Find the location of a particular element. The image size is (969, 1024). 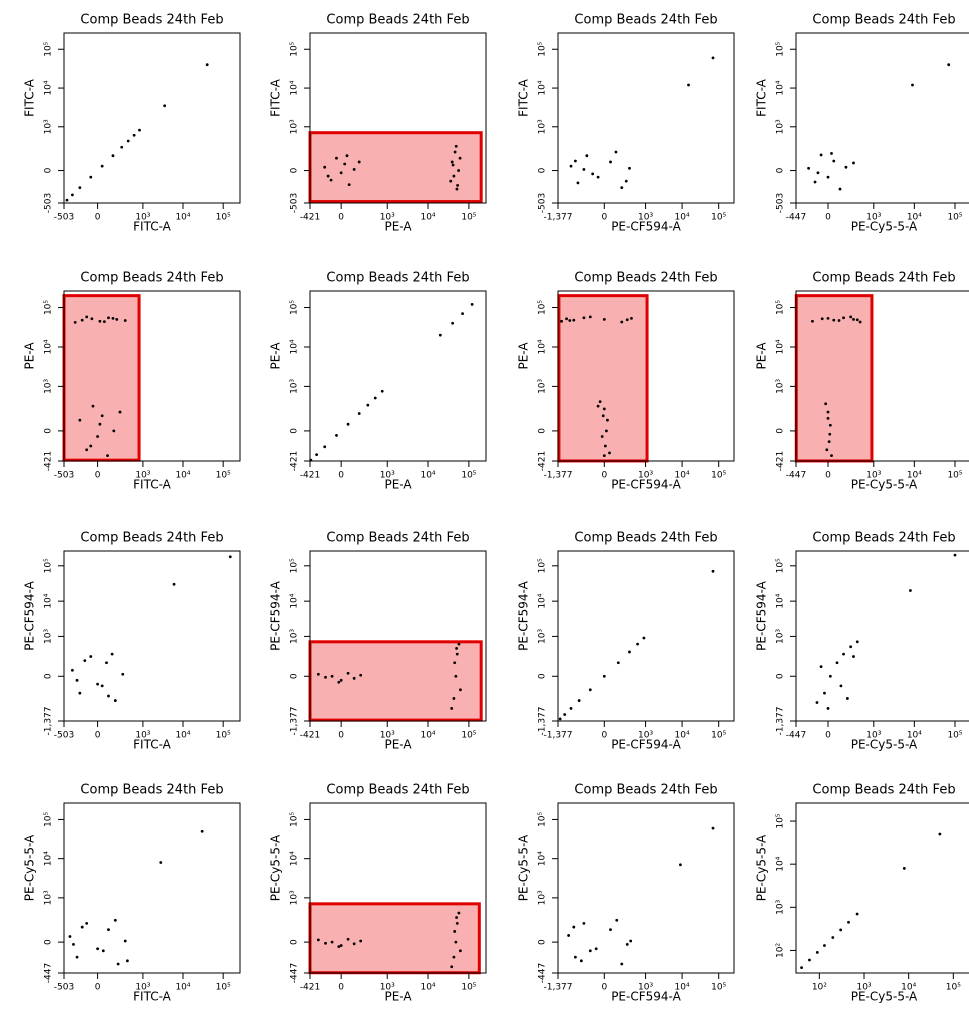

x-tick-label: -447 is located at coordinates (796, 736).